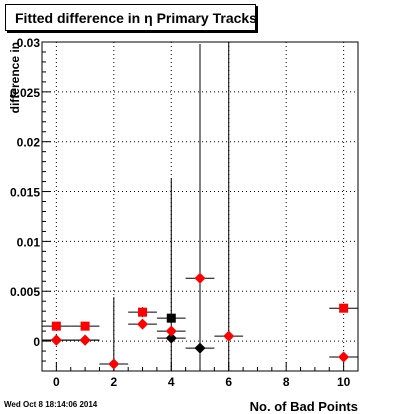 This screenshot has height=414, width=400. What do you see at coordinates (136, 18) in the screenshot?
I see `chart-title: Fitted difference in η Primary Tracks` at bounding box center [136, 18].